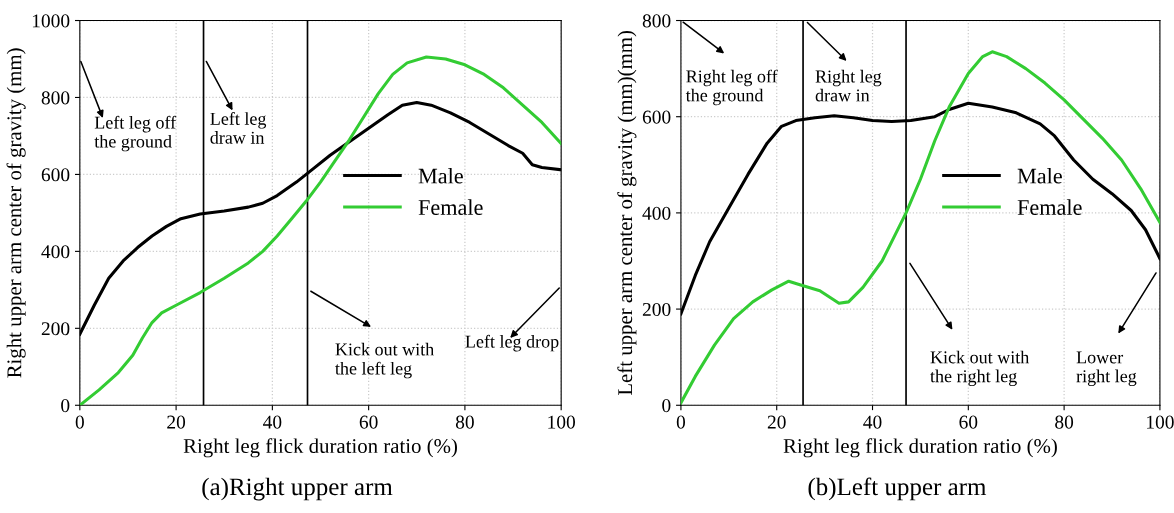 This screenshot has height=513, width=1174. I want to click on text: (b)Left upper arm, so click(897, 489).